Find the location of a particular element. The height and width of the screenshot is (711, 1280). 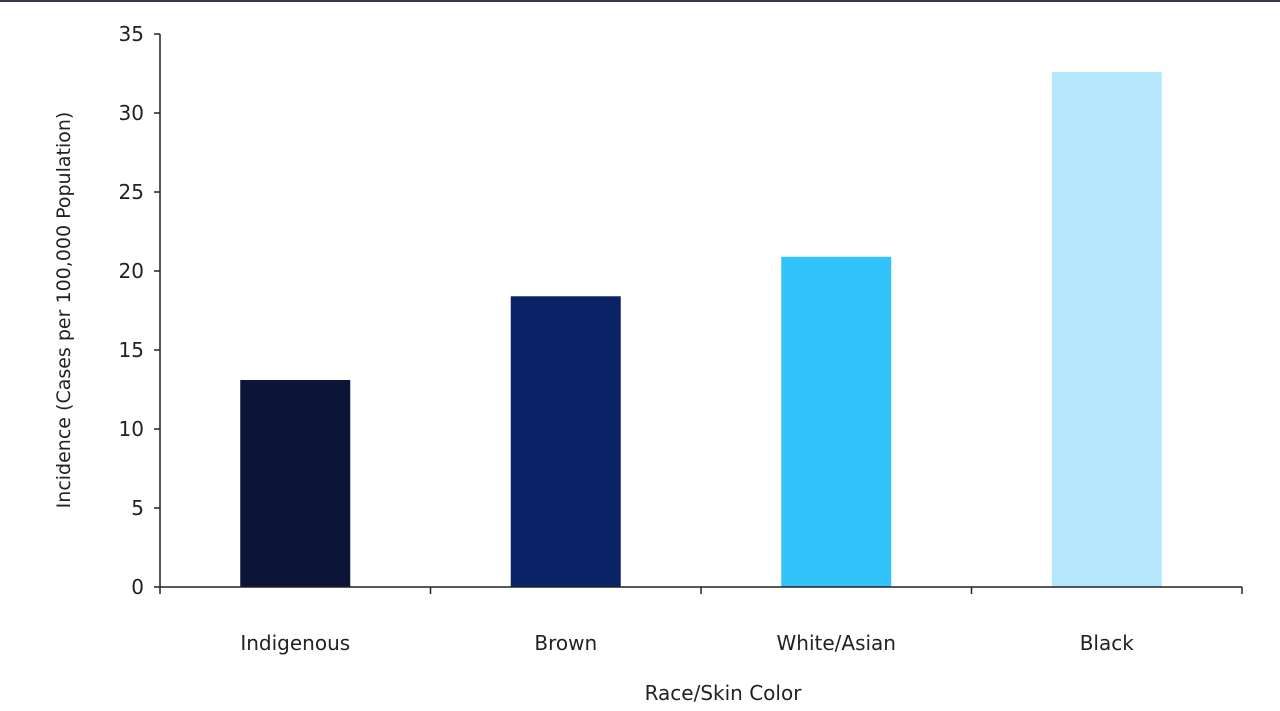

x-tick-label: White/Asian is located at coordinates (836, 643).